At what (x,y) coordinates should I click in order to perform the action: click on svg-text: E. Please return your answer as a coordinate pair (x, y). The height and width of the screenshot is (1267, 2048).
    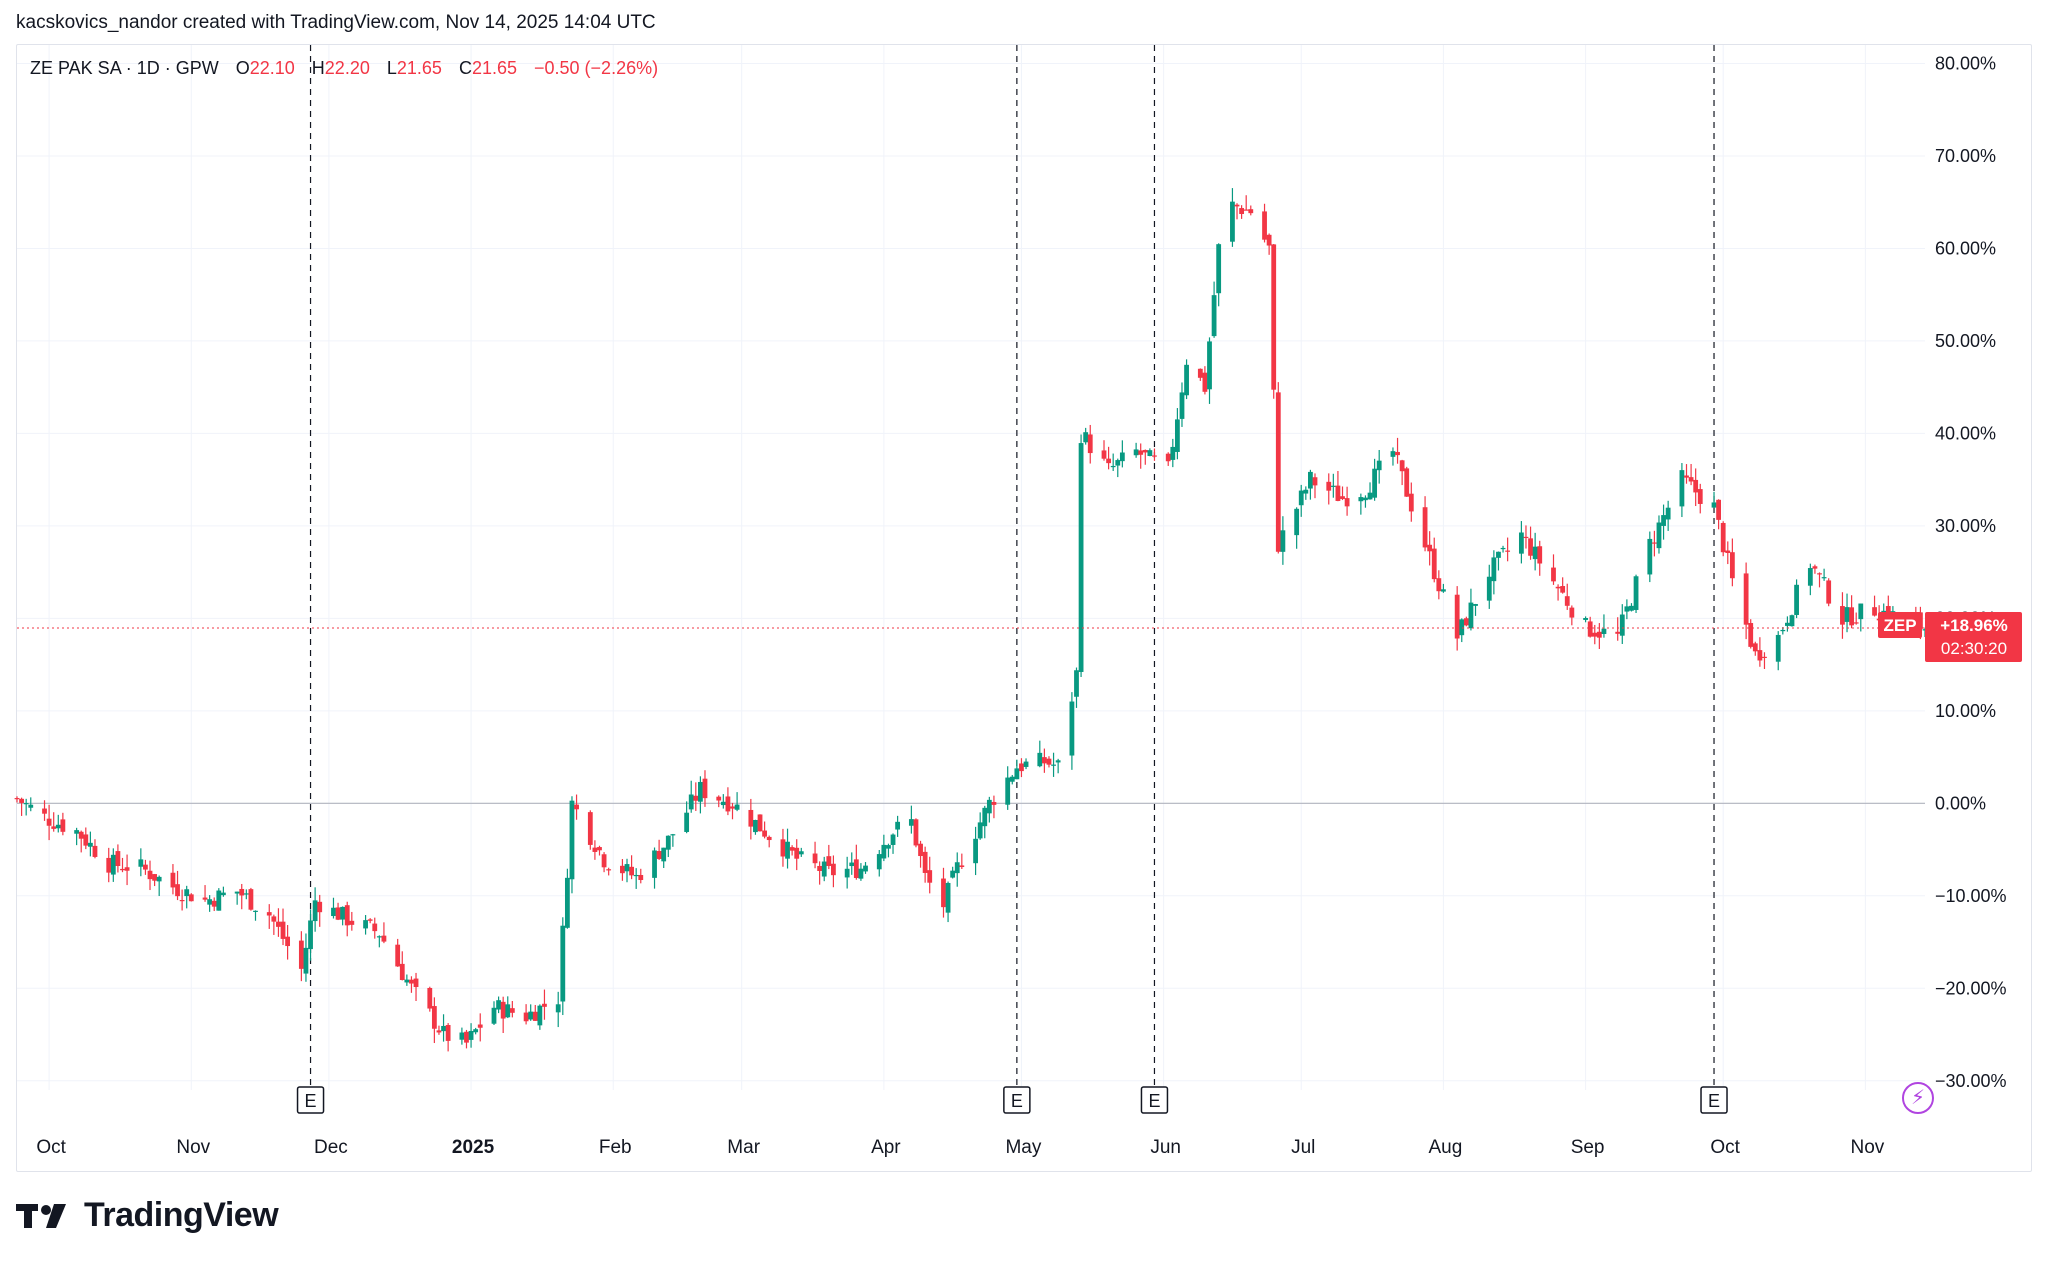
    Looking at the image, I should click on (1017, 1101).